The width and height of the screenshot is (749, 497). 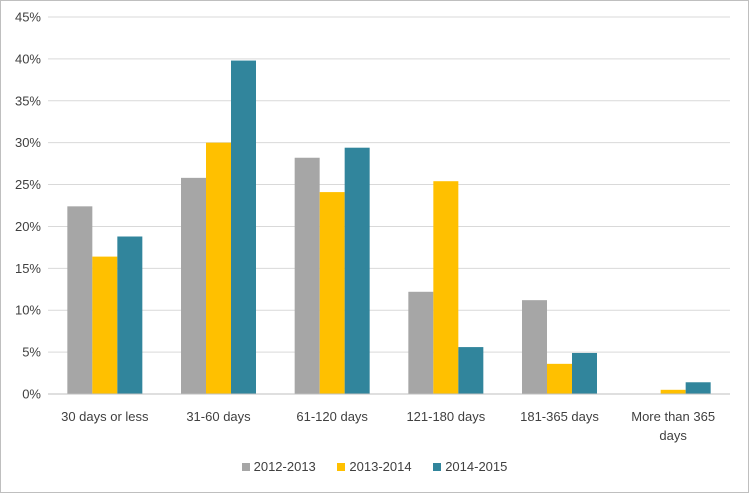 What do you see at coordinates (218, 416) in the screenshot?
I see `x-tick-label: 31-60 days` at bounding box center [218, 416].